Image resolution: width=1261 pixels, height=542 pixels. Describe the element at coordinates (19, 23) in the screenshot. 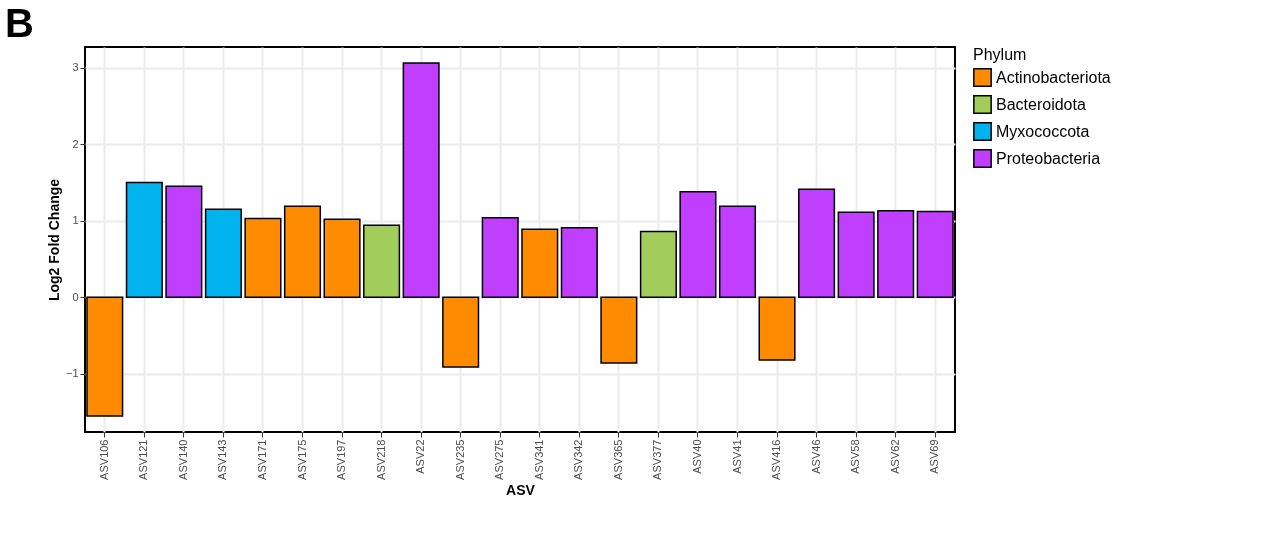

I see `chart-title: B` at that location.